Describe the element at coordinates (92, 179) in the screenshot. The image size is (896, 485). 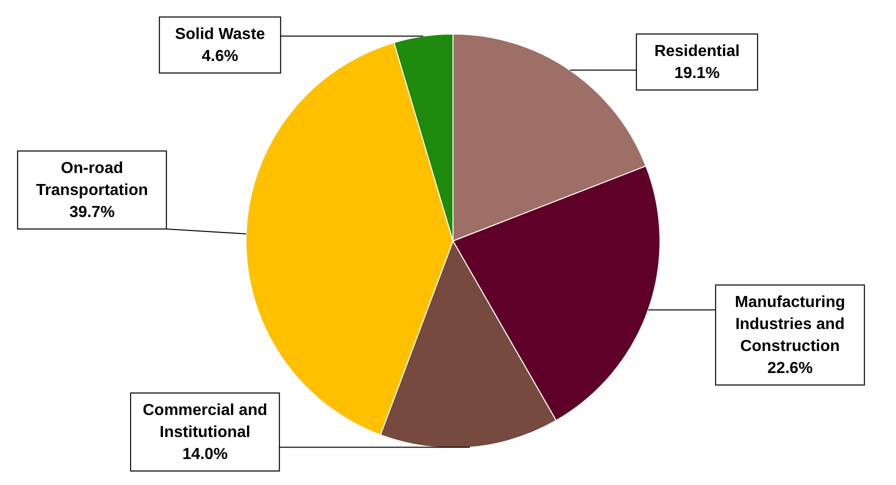
I see `slice-label: On-road Transportation` at that location.